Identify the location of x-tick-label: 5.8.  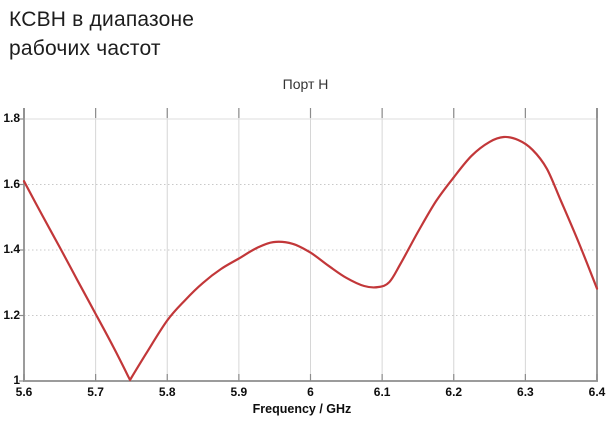
(167, 392).